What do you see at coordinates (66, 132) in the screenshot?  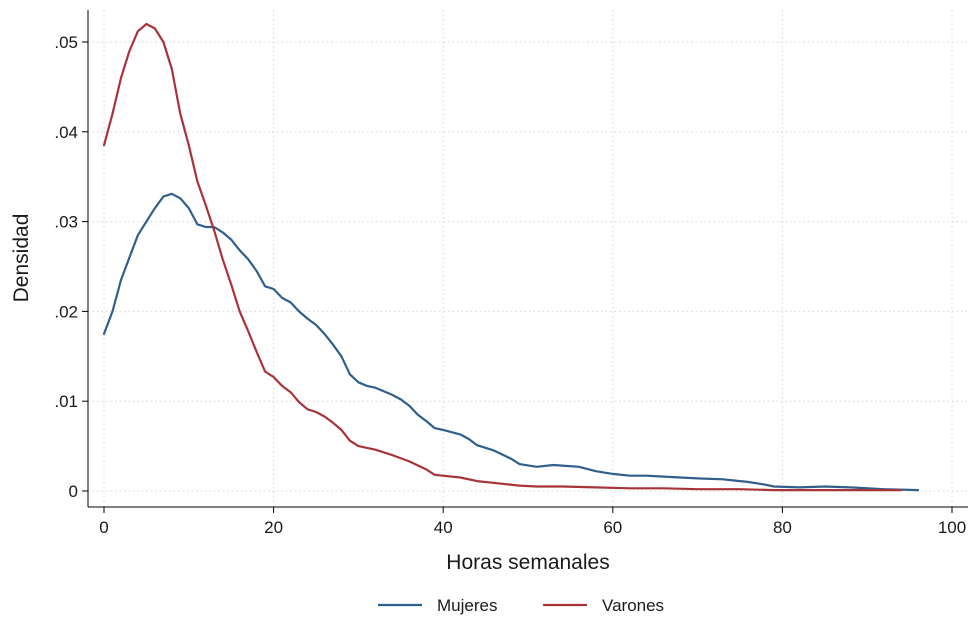 I see `y-tick-label-4: .04` at bounding box center [66, 132].